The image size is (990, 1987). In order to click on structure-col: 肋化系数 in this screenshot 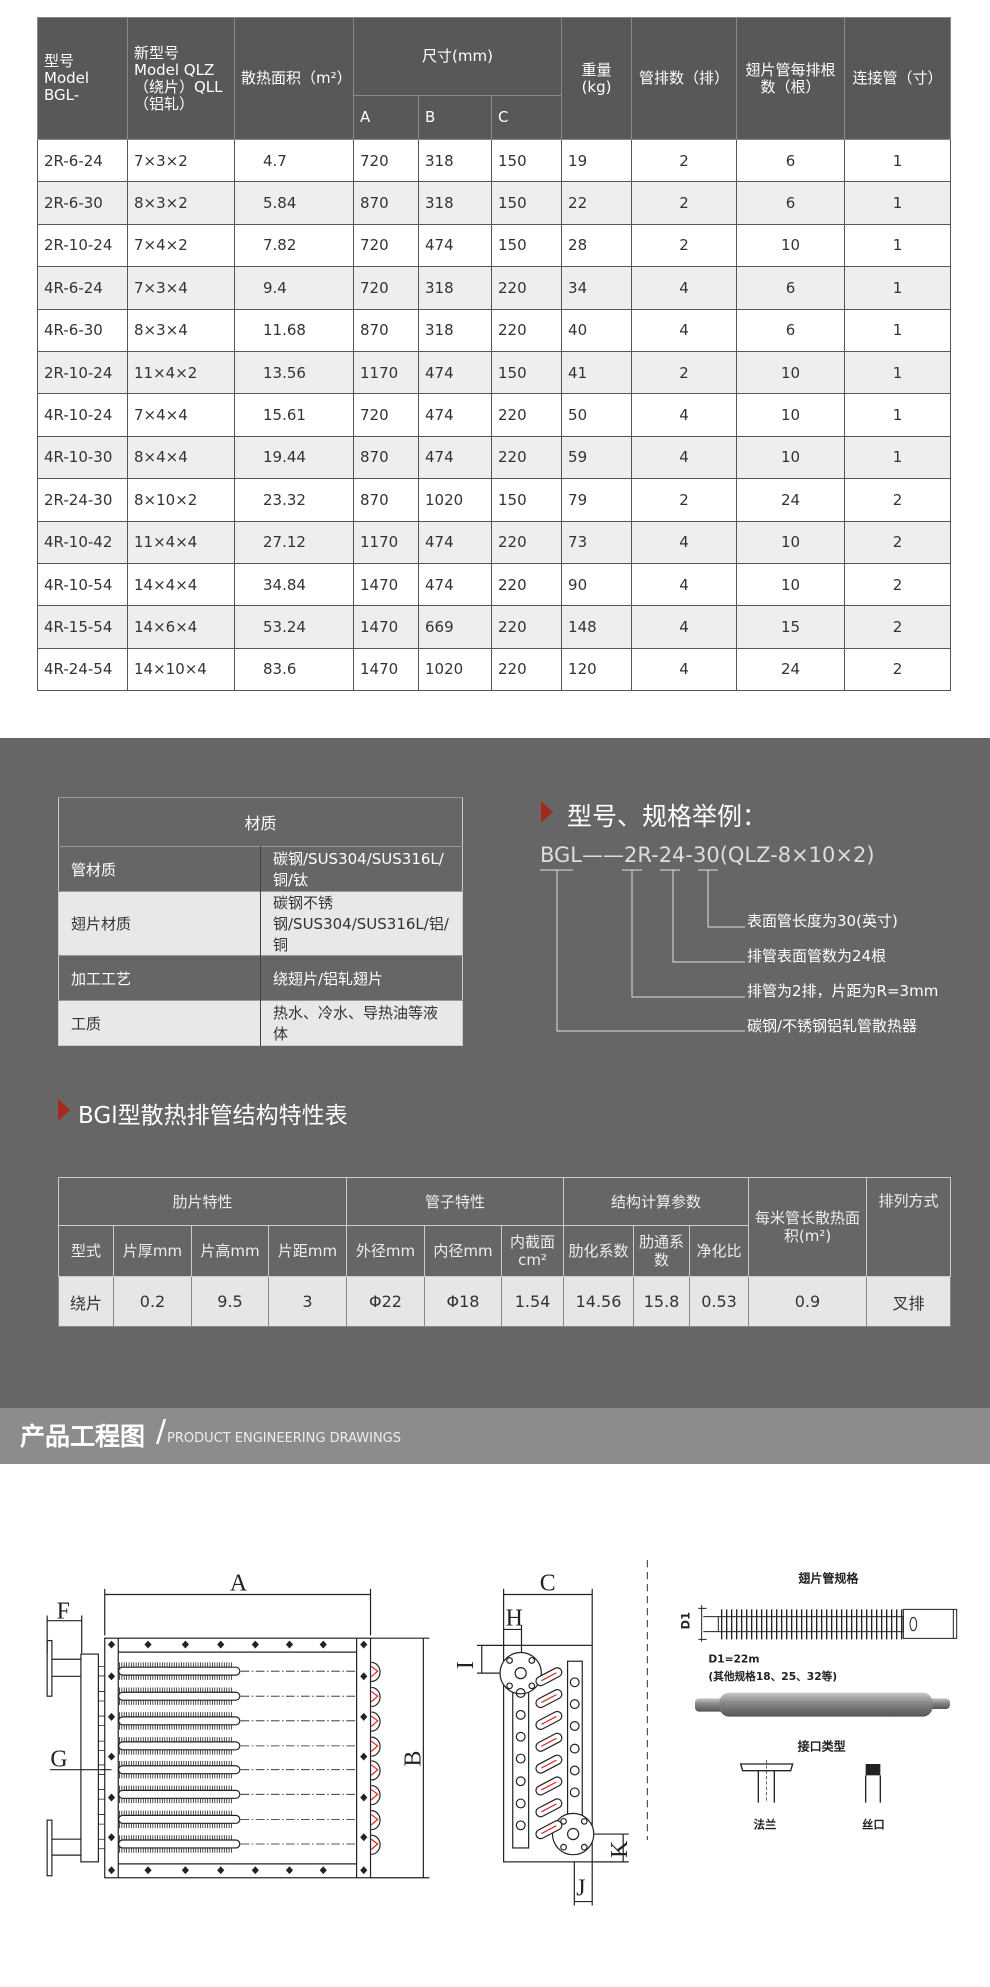, I will do `click(599, 1251)`.